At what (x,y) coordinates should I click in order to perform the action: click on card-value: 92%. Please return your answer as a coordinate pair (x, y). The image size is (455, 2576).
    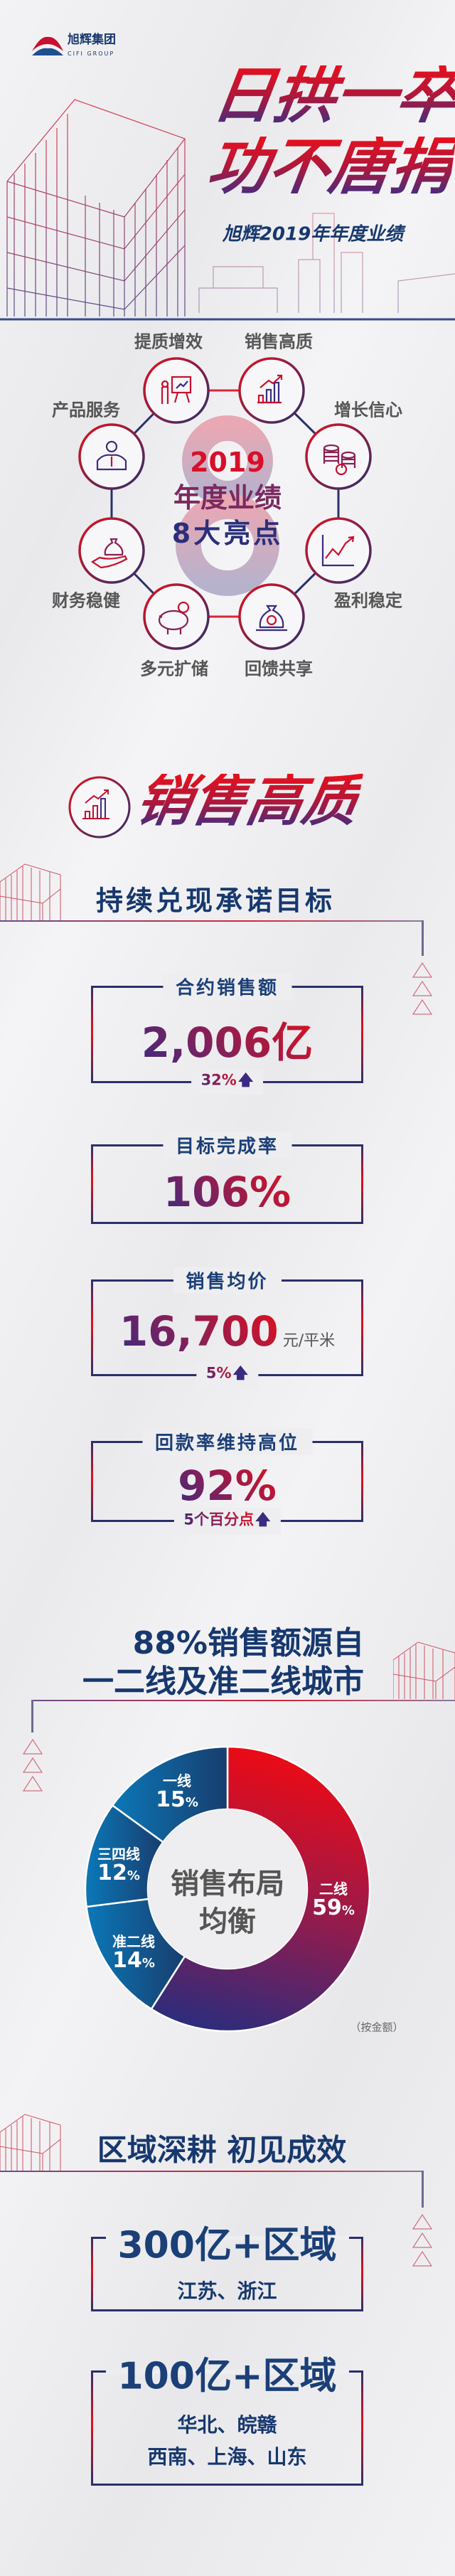
    Looking at the image, I should click on (227, 1486).